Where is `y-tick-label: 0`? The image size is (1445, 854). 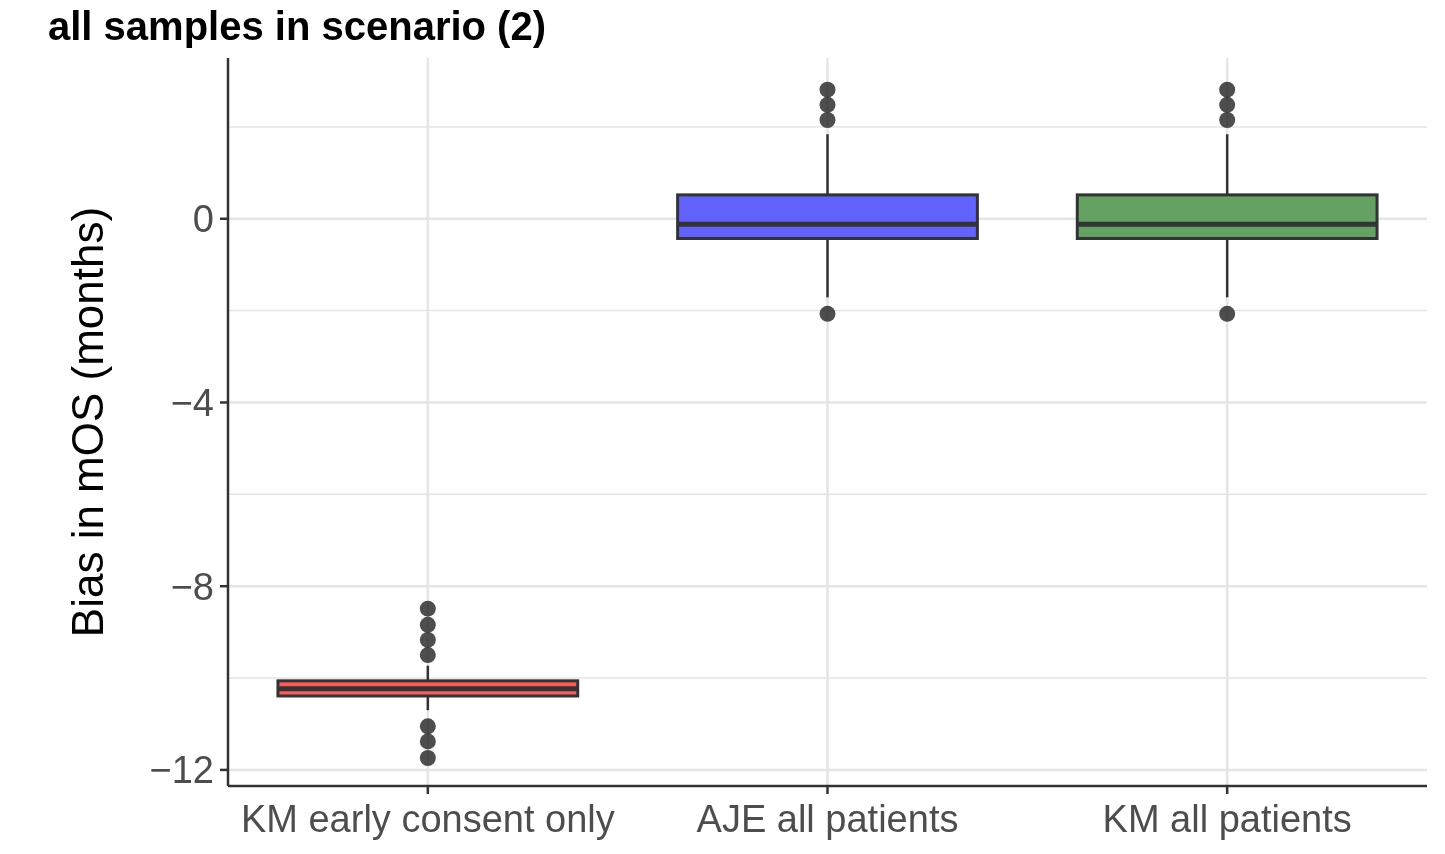
y-tick-label: 0 is located at coordinates (203, 219).